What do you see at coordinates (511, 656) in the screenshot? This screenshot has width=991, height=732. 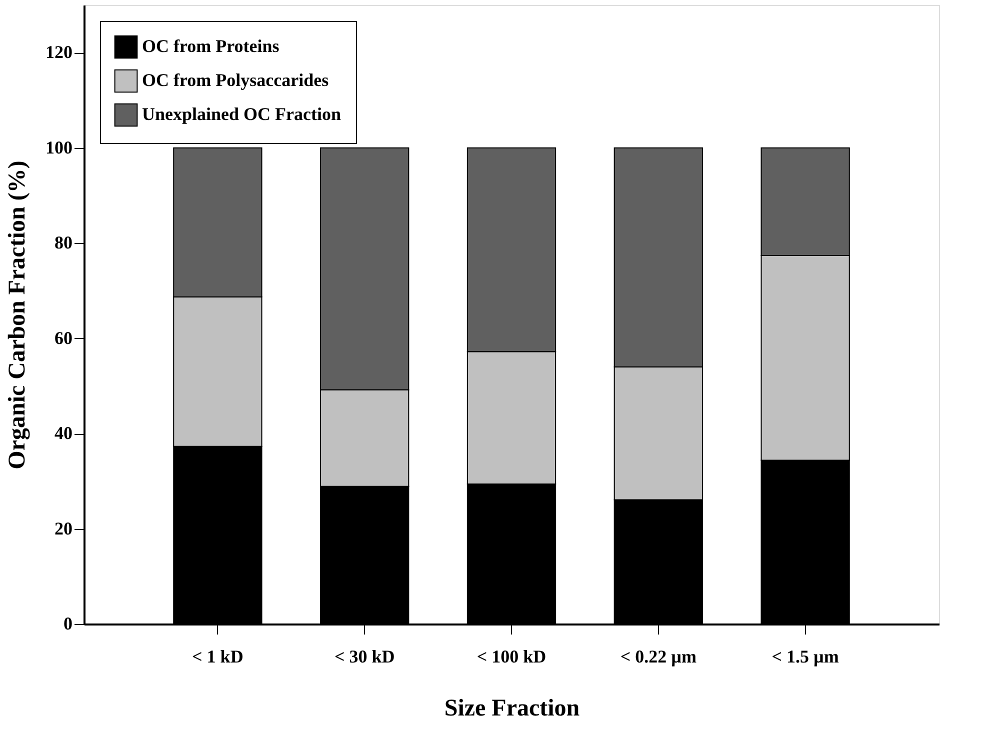 I see `x-tick-label: < 100 kD` at bounding box center [511, 656].